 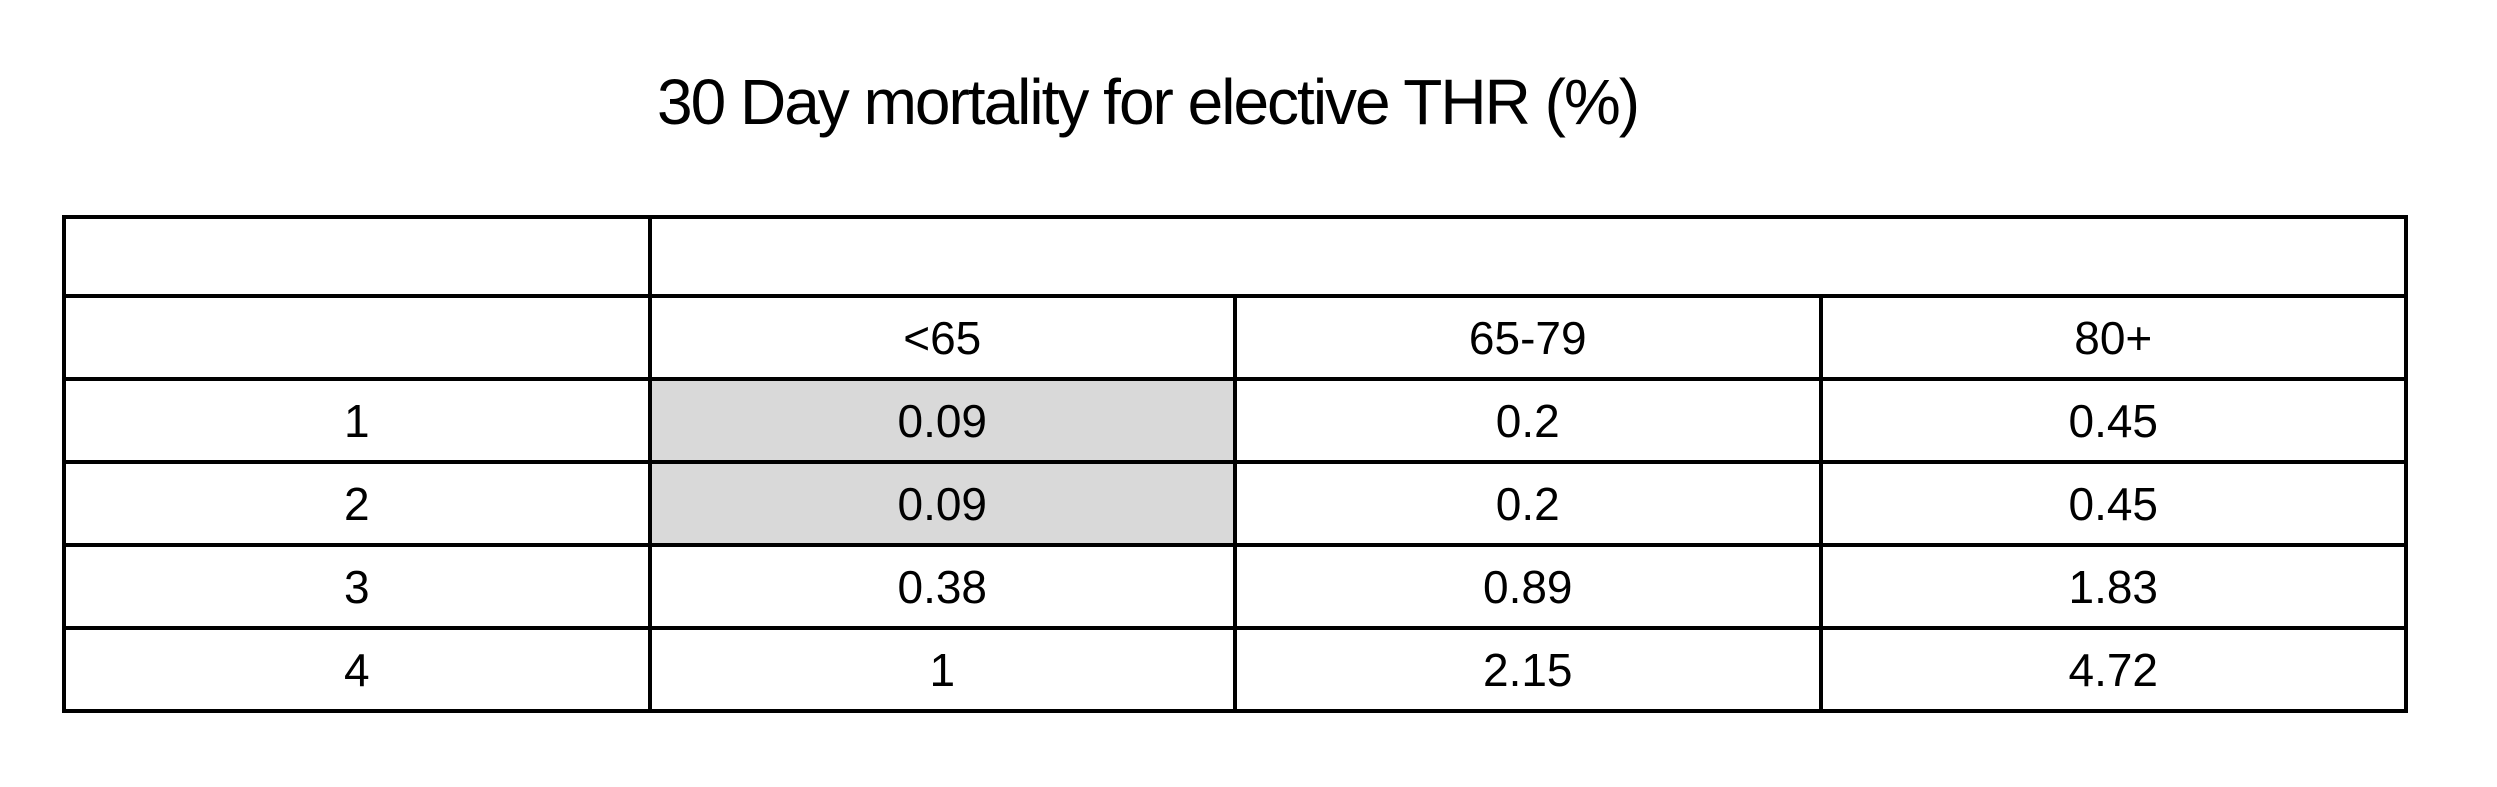 I want to click on row-label: 4, so click(x=357, y=669).